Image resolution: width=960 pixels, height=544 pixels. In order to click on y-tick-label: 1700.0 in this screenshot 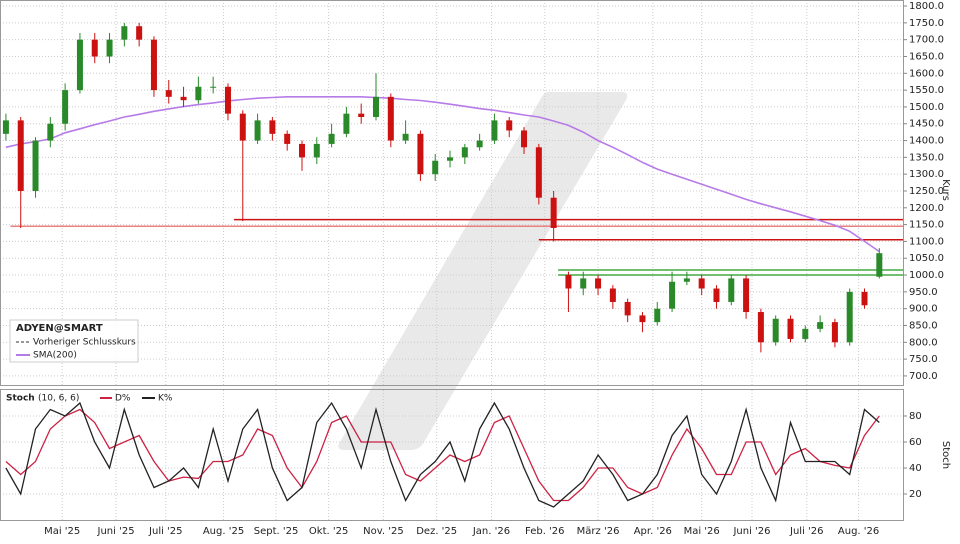, I will do `click(926, 40)`.